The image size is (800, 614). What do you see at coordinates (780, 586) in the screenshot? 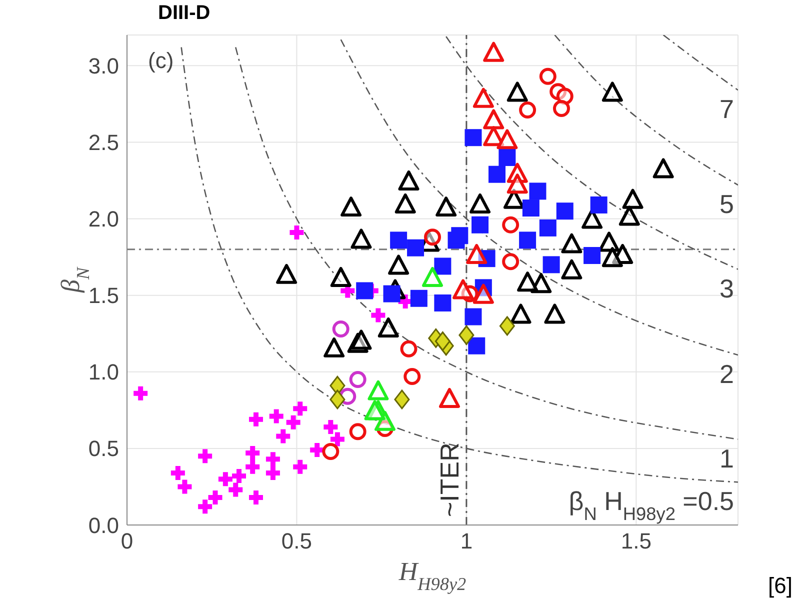
I see `text: [6]` at bounding box center [780, 586].